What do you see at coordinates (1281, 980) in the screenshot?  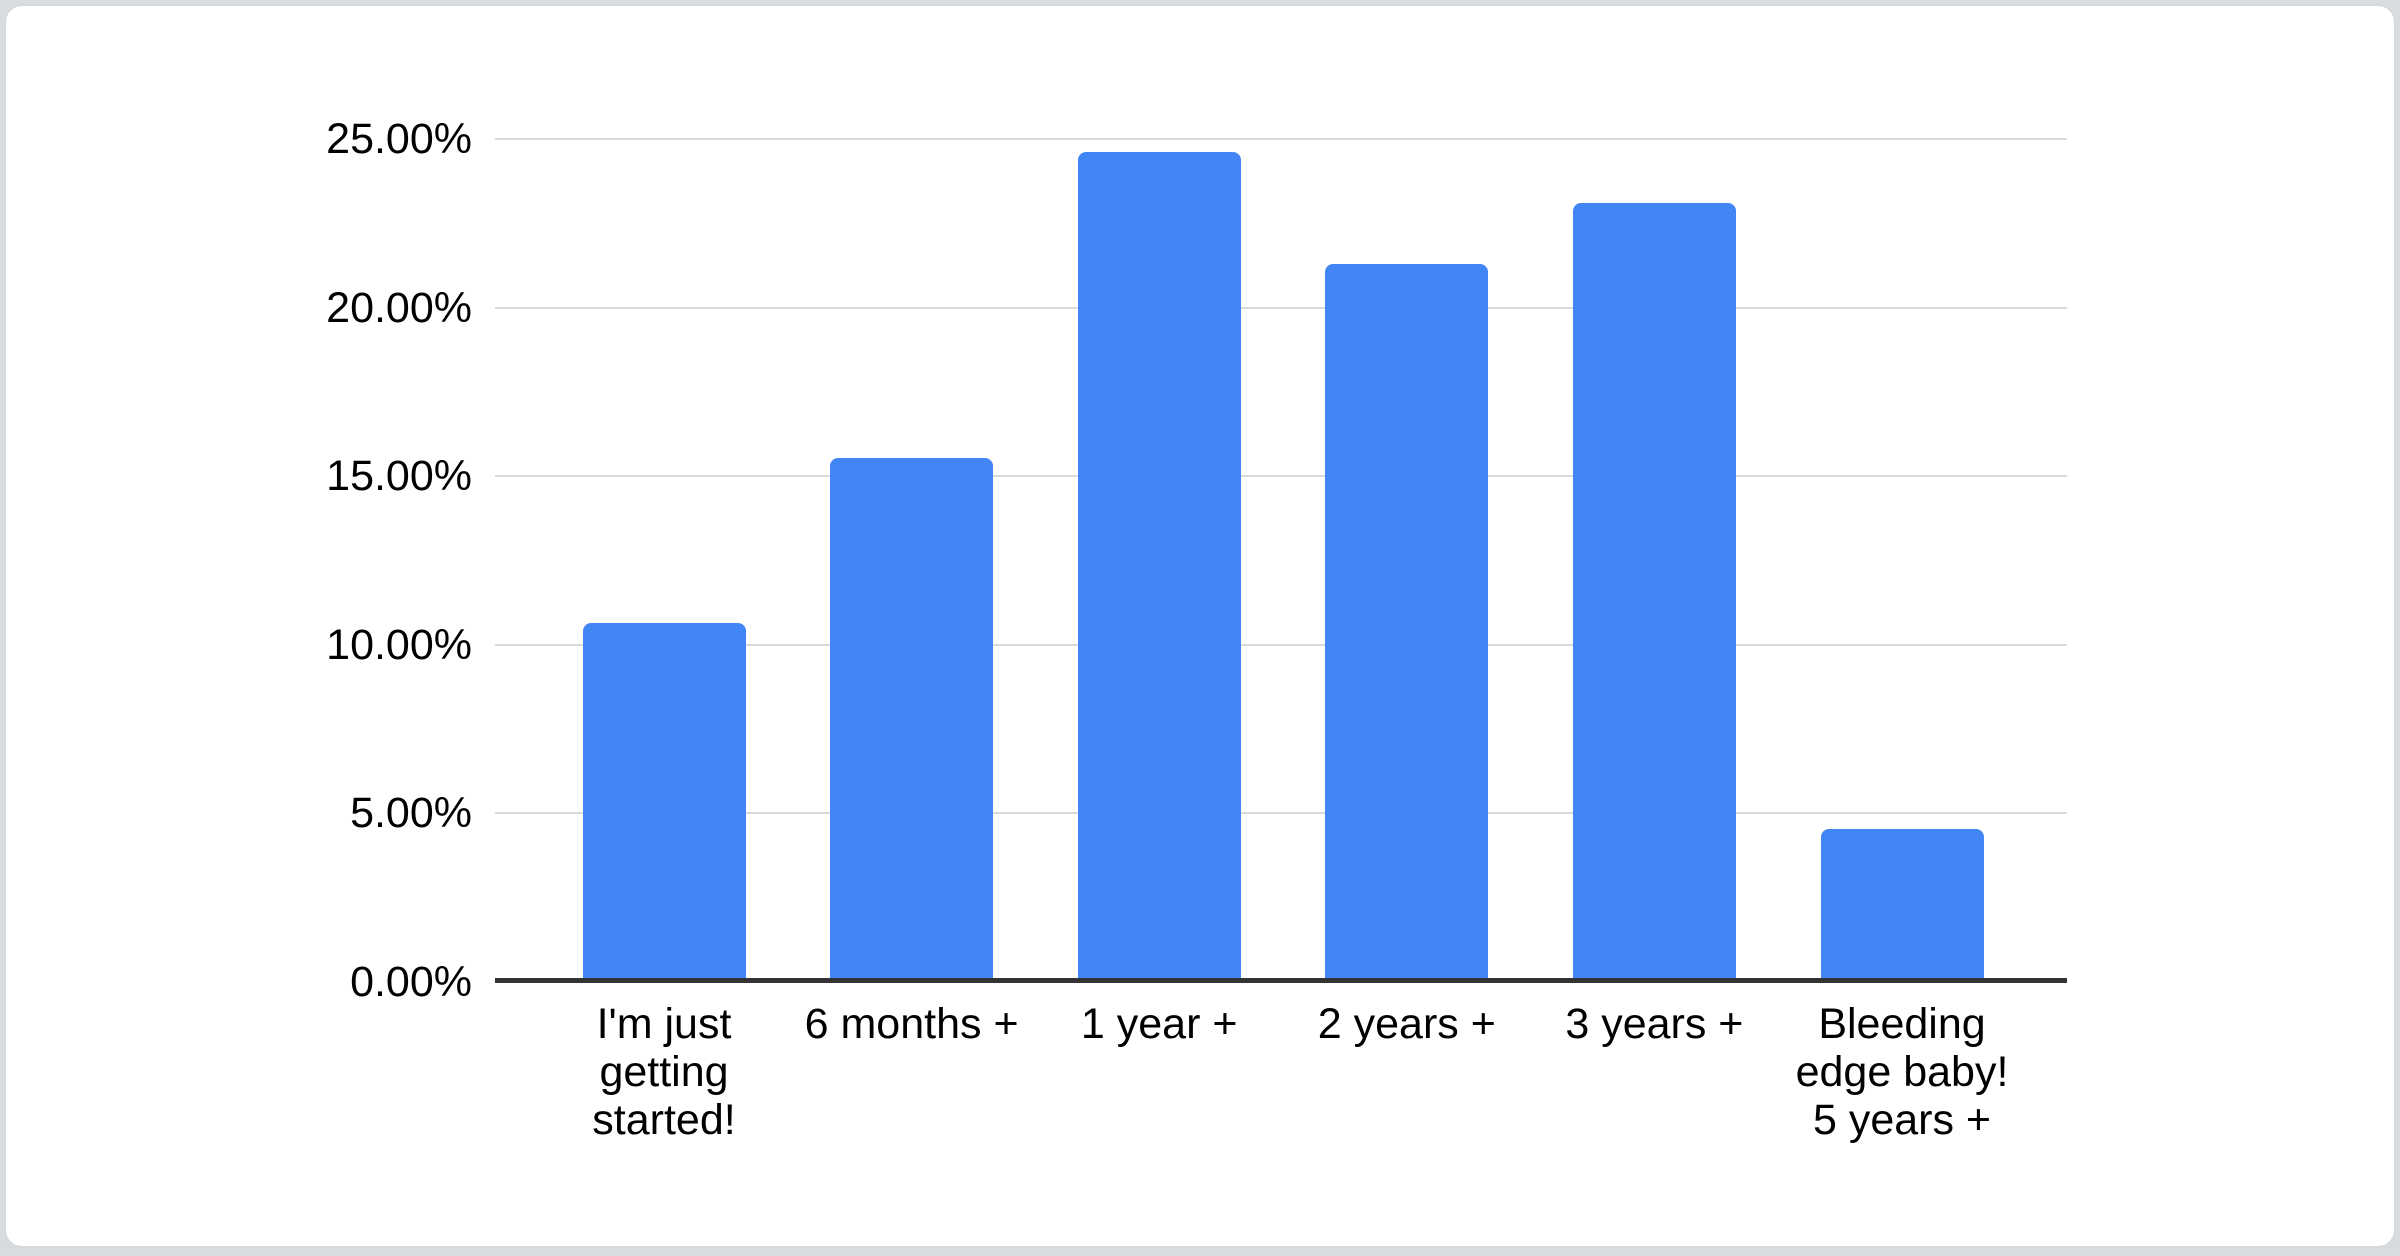 I see `x-axis-line` at bounding box center [1281, 980].